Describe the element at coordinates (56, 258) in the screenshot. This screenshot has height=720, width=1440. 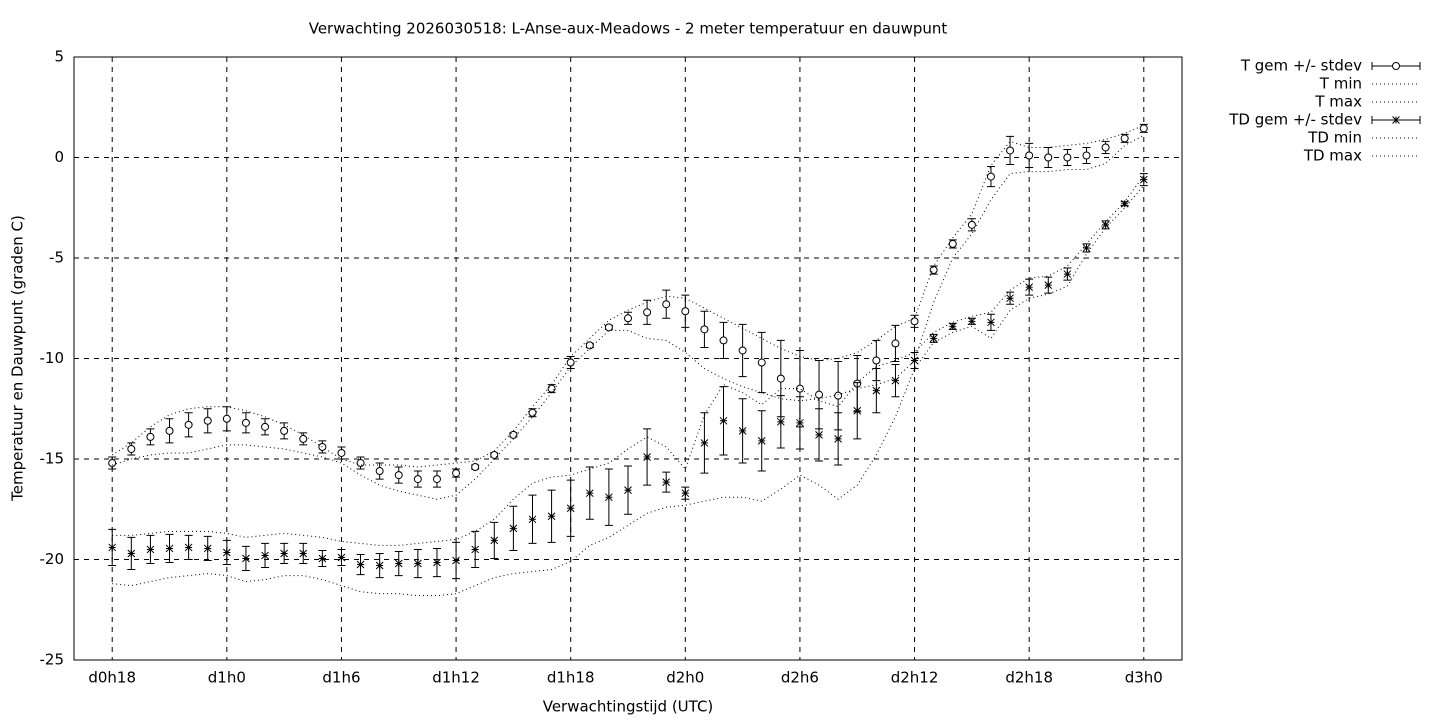
I see `y-tick-label: -5` at that location.